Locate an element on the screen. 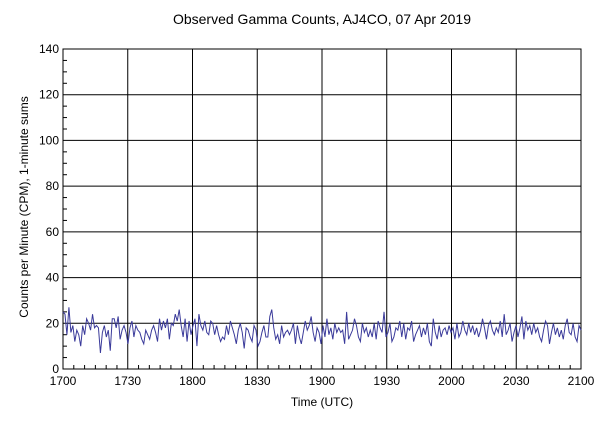 The width and height of the screenshot is (600, 433). x-axis: 1700 1730 1800 1830 1900 1930 2000 2030 2100 is located at coordinates (322, 376).